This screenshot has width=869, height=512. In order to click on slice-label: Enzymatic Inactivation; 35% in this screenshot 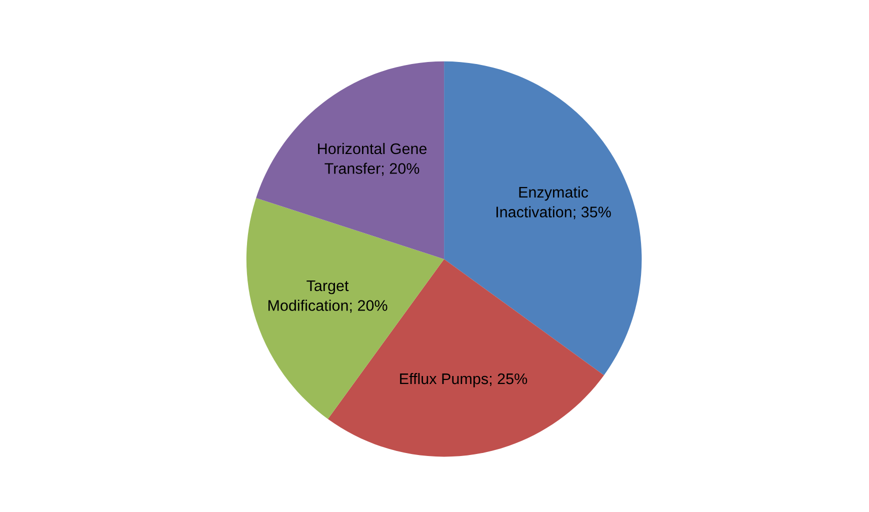, I will do `click(553, 203)`.